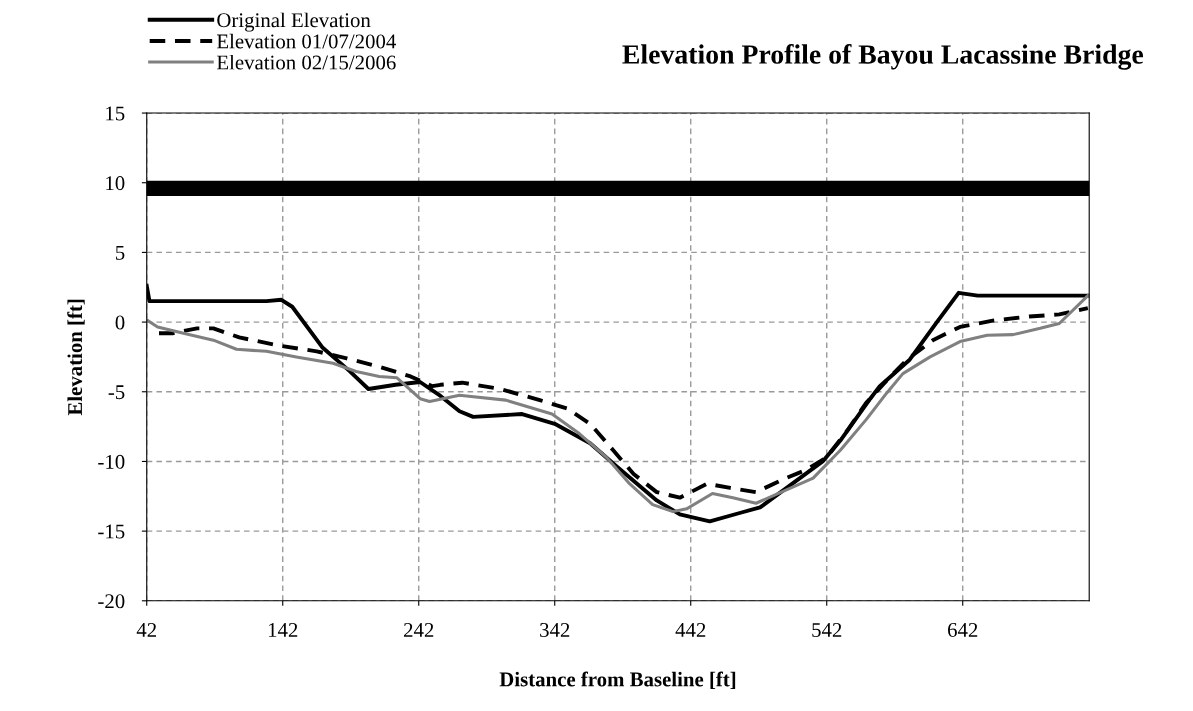  I want to click on x-tick-label: 242, so click(419, 629).